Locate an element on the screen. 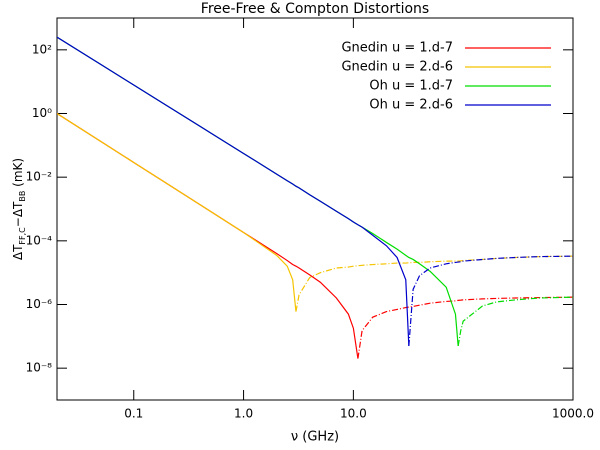  y-axis-label-sub: BB is located at coordinates (22, 196).